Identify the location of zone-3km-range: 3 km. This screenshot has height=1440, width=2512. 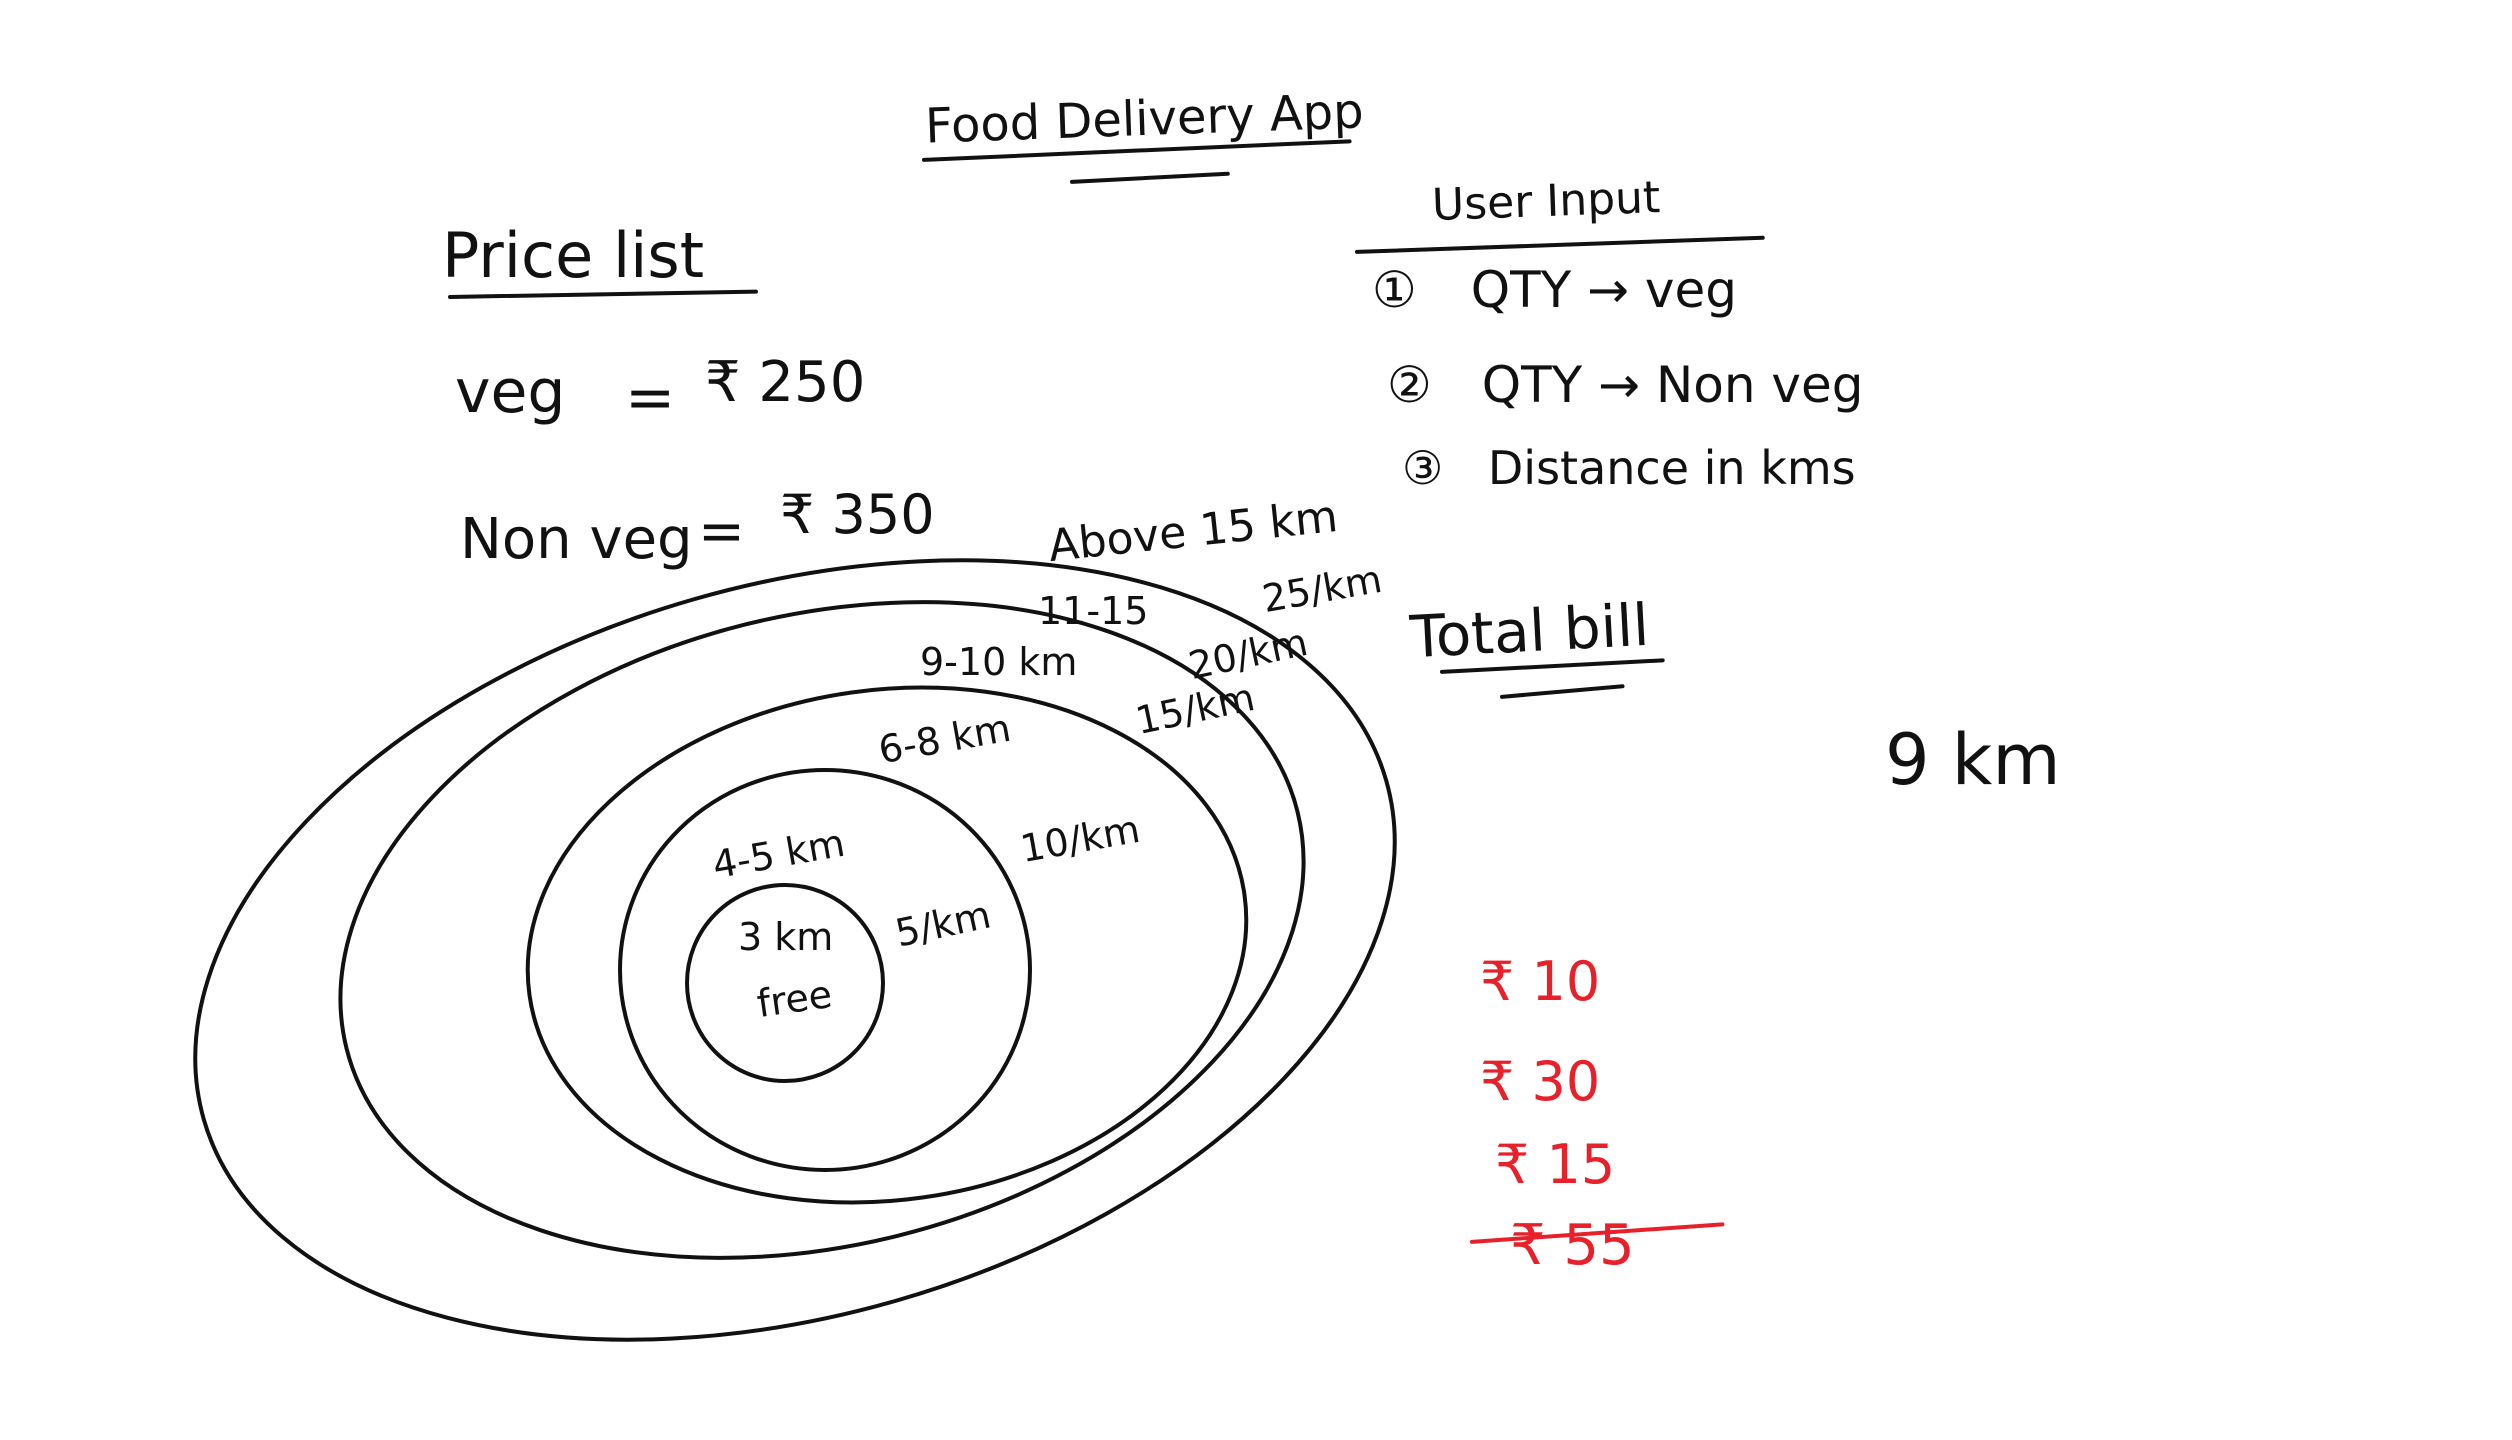
(786, 937).